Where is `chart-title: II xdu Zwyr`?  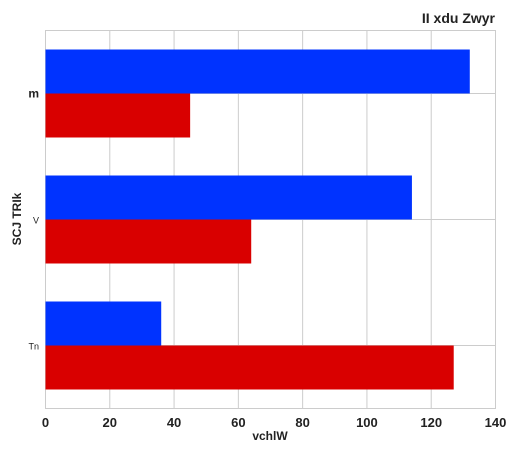
chart-title: II xdu Zwyr is located at coordinates (459, 18).